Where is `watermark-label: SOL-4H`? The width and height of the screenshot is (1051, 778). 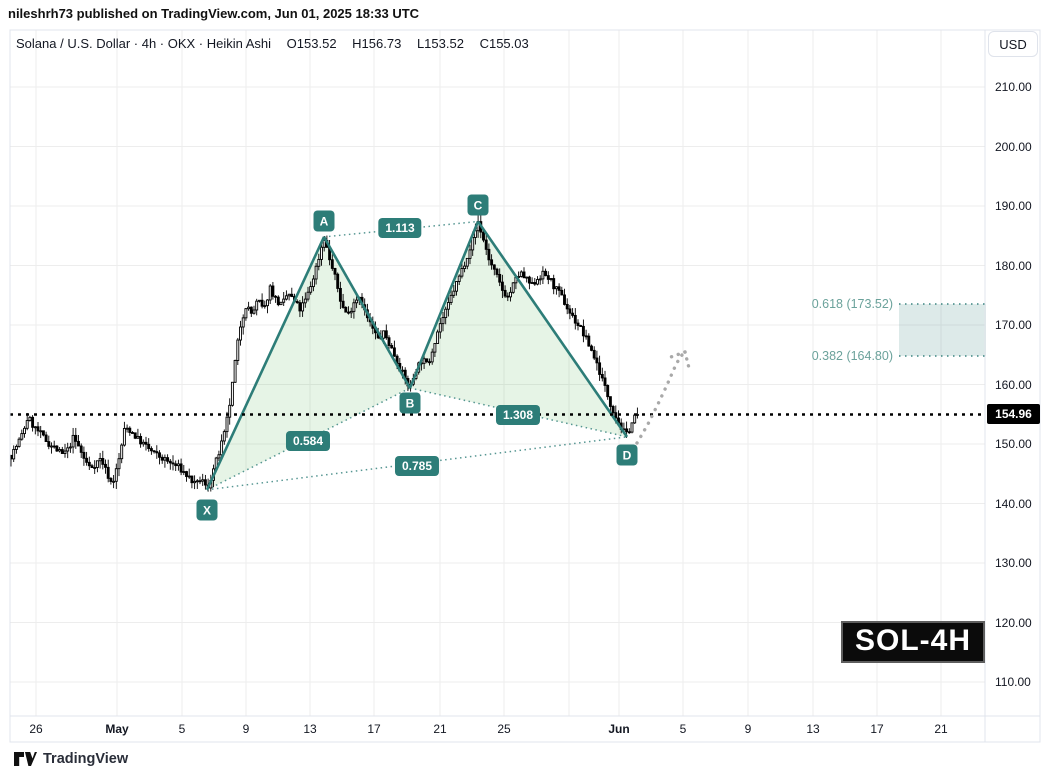 watermark-label: SOL-4H is located at coordinates (913, 642).